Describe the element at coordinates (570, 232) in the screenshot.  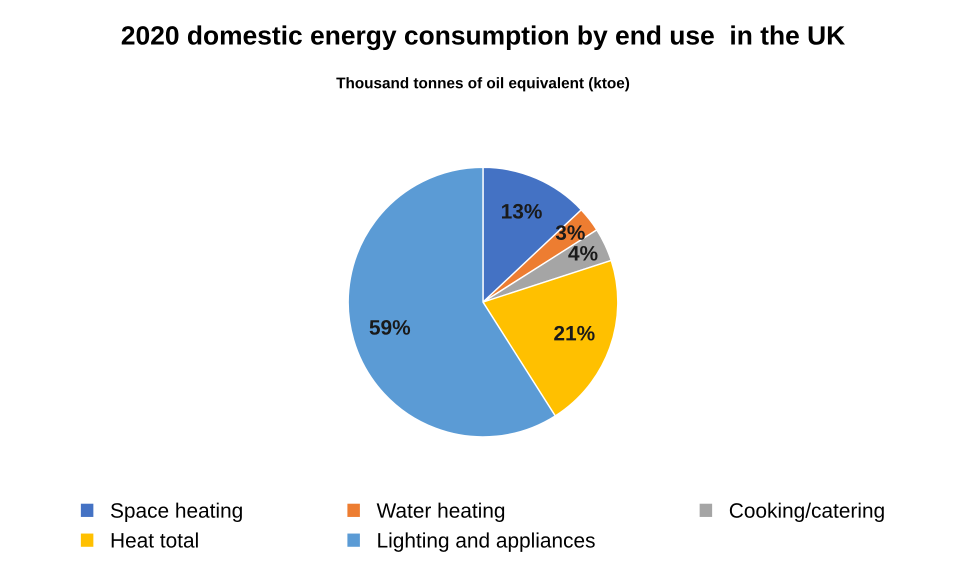
I see `data-label: 3%` at that location.